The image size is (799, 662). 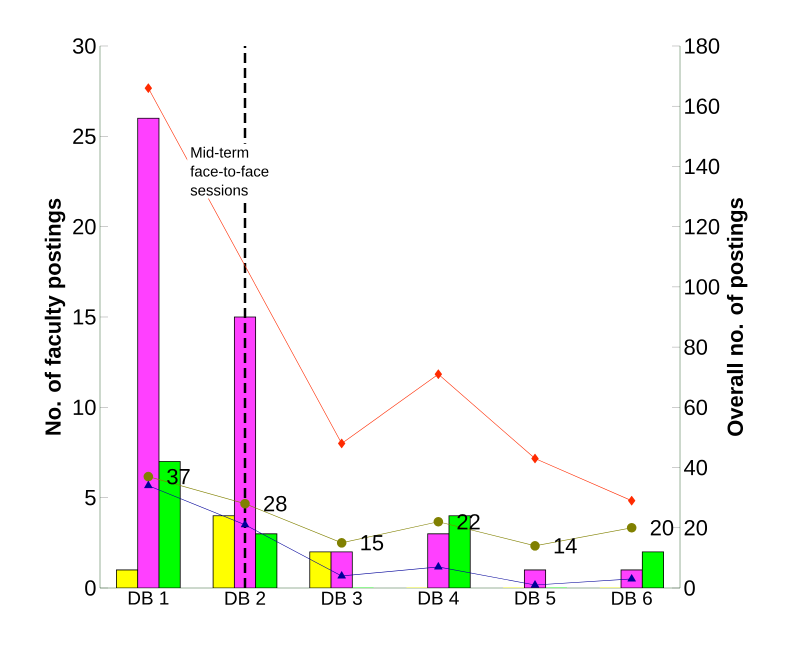 What do you see at coordinates (84, 46) in the screenshot?
I see `y-tick-label: 30` at bounding box center [84, 46].